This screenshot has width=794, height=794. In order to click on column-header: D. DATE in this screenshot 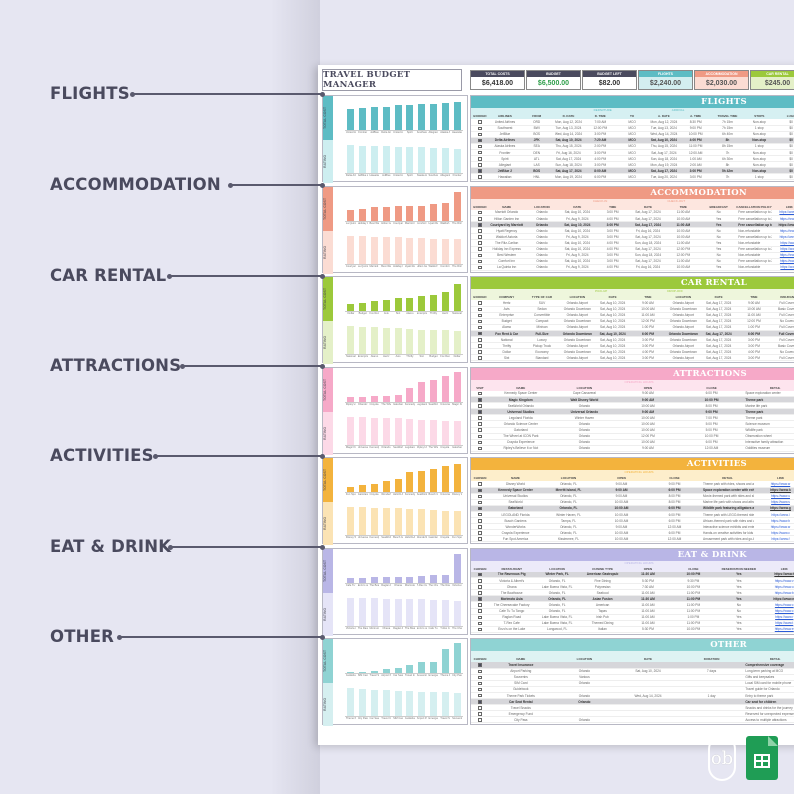, I will do `click(568, 116)`.